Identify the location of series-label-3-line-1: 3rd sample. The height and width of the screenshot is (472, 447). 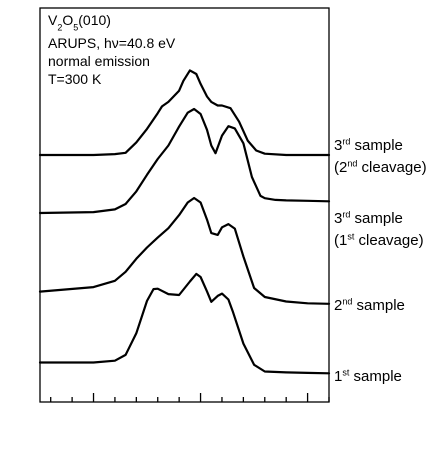
(368, 218).